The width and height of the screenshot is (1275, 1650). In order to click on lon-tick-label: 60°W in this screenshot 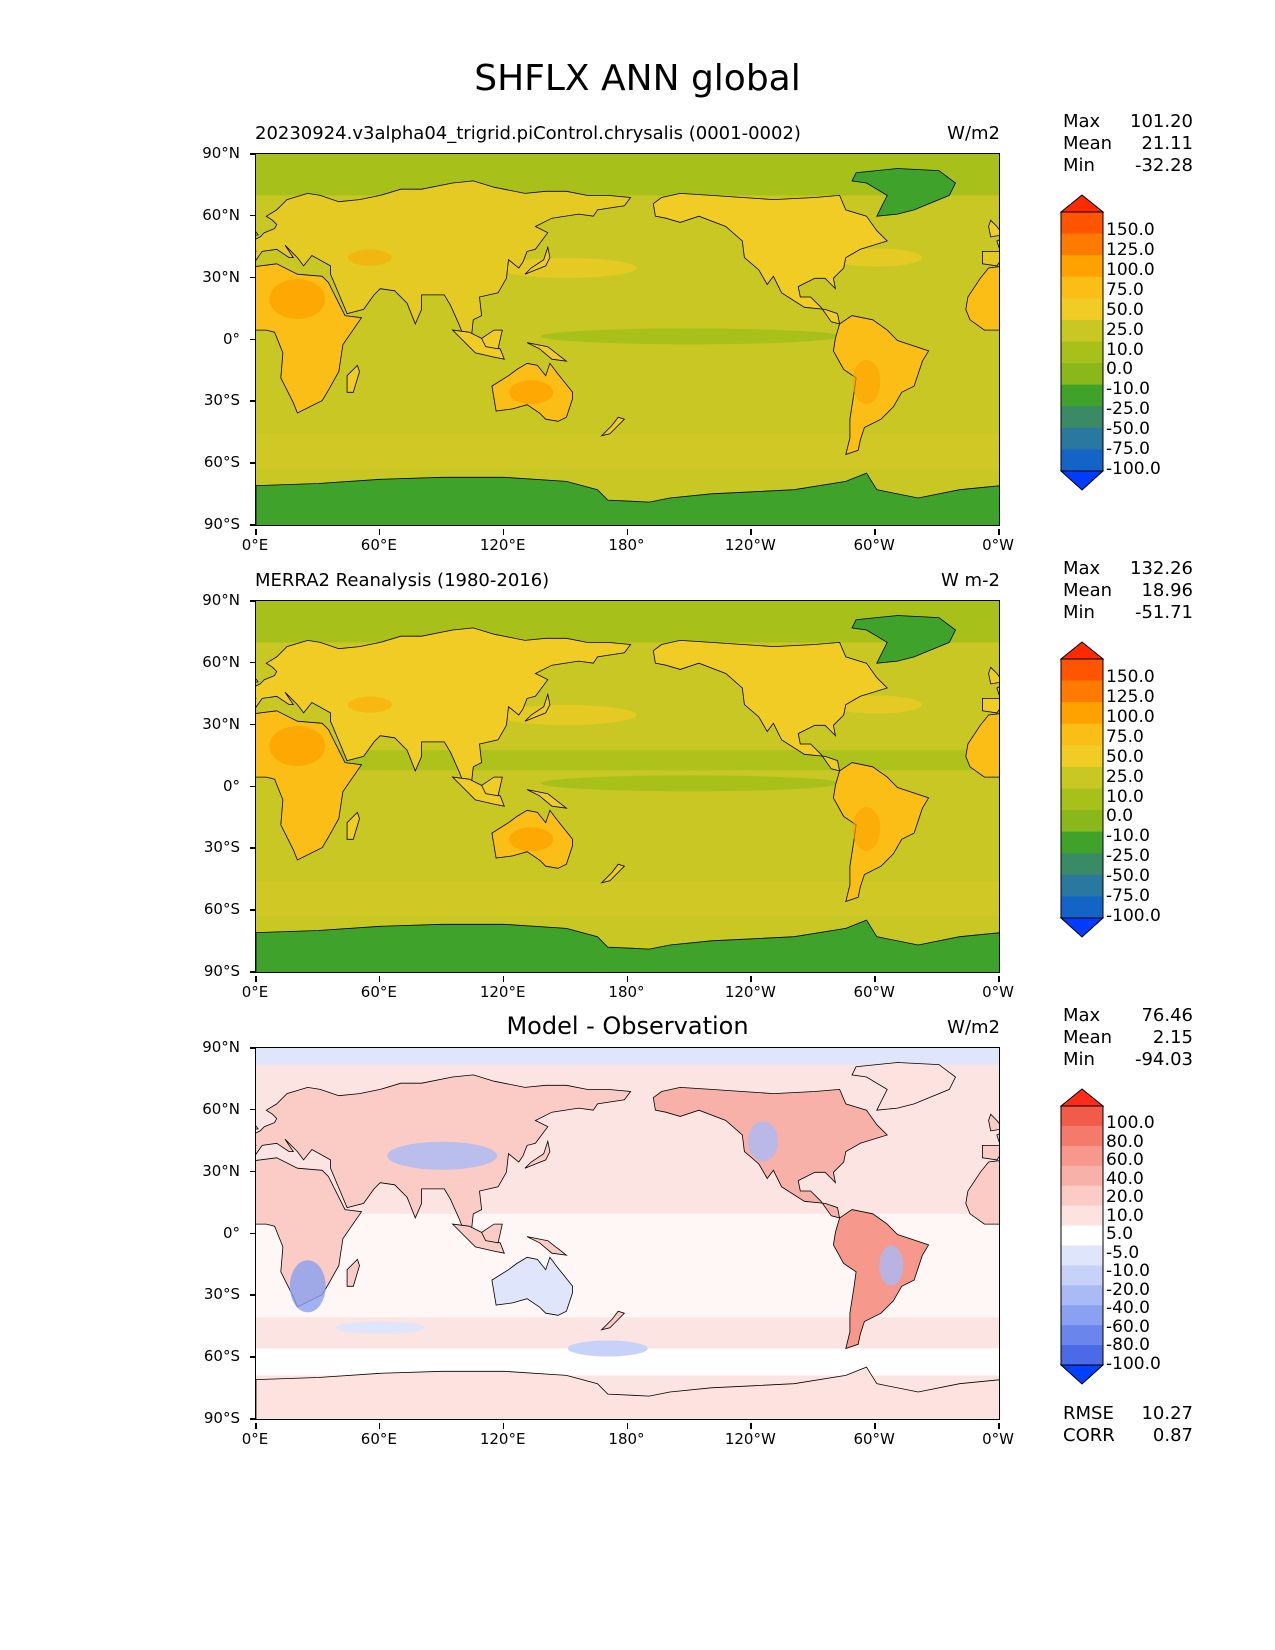, I will do `click(874, 988)`.